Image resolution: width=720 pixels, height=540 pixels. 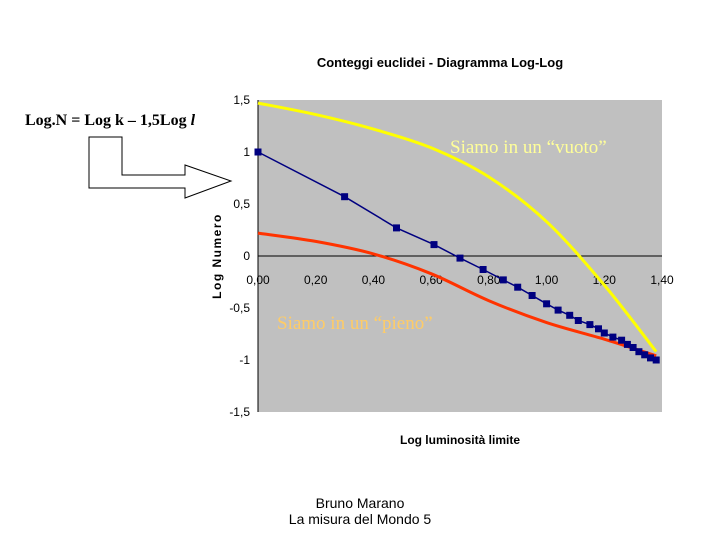 What do you see at coordinates (193, 120) in the screenshot?
I see `formula-variable: l` at bounding box center [193, 120].